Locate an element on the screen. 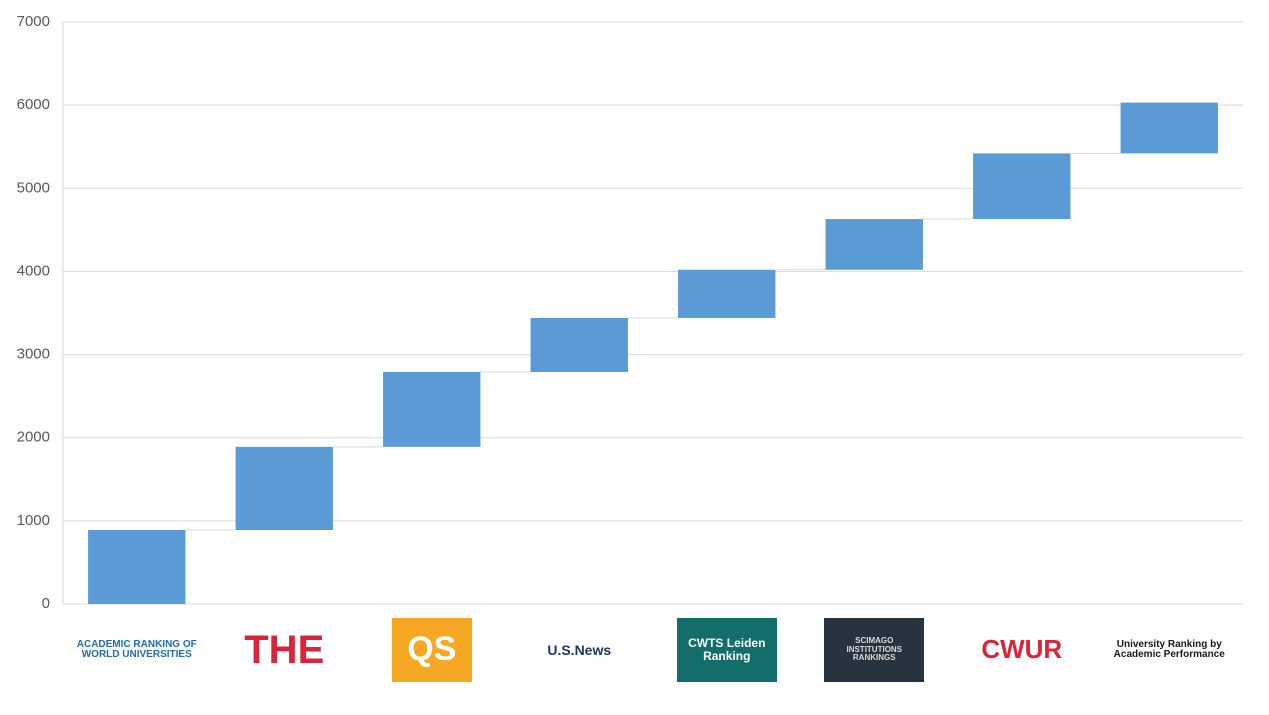 This screenshot has height=715, width=1269. y-tick-label: 5000 is located at coordinates (33, 187).